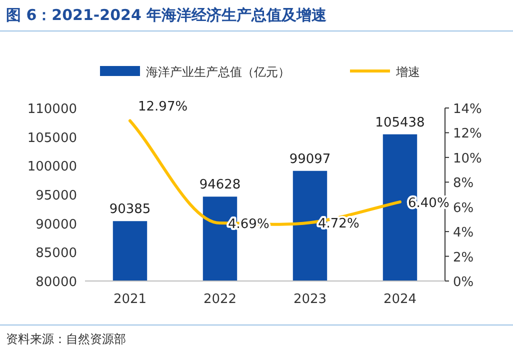  What do you see at coordinates (407, 72) in the screenshot?
I see `legend-label: 增速` at bounding box center [407, 72].